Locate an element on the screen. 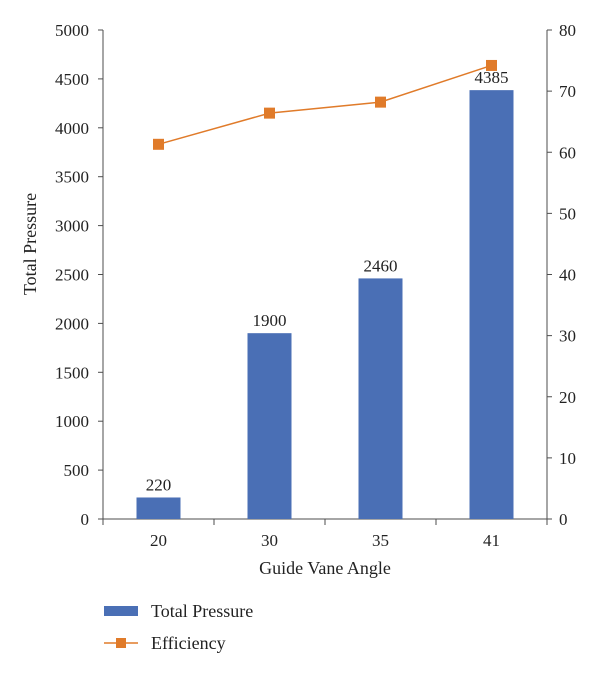 Image resolution: width=600 pixels, height=676 pixels. bar-data-label: 4385 is located at coordinates (492, 77).